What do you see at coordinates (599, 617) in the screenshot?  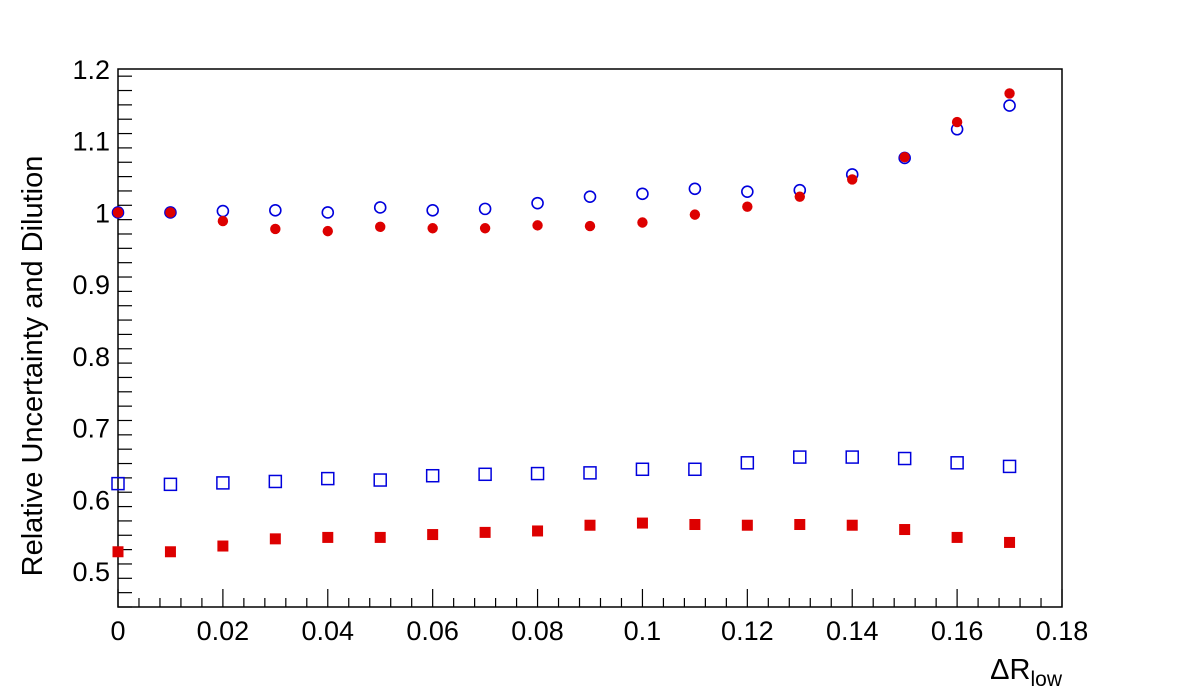 I see `x-axis: 0 0.02 0.04 0.06 0.08 0.1 0.12 0.14 0.16 0.18` at bounding box center [599, 617].